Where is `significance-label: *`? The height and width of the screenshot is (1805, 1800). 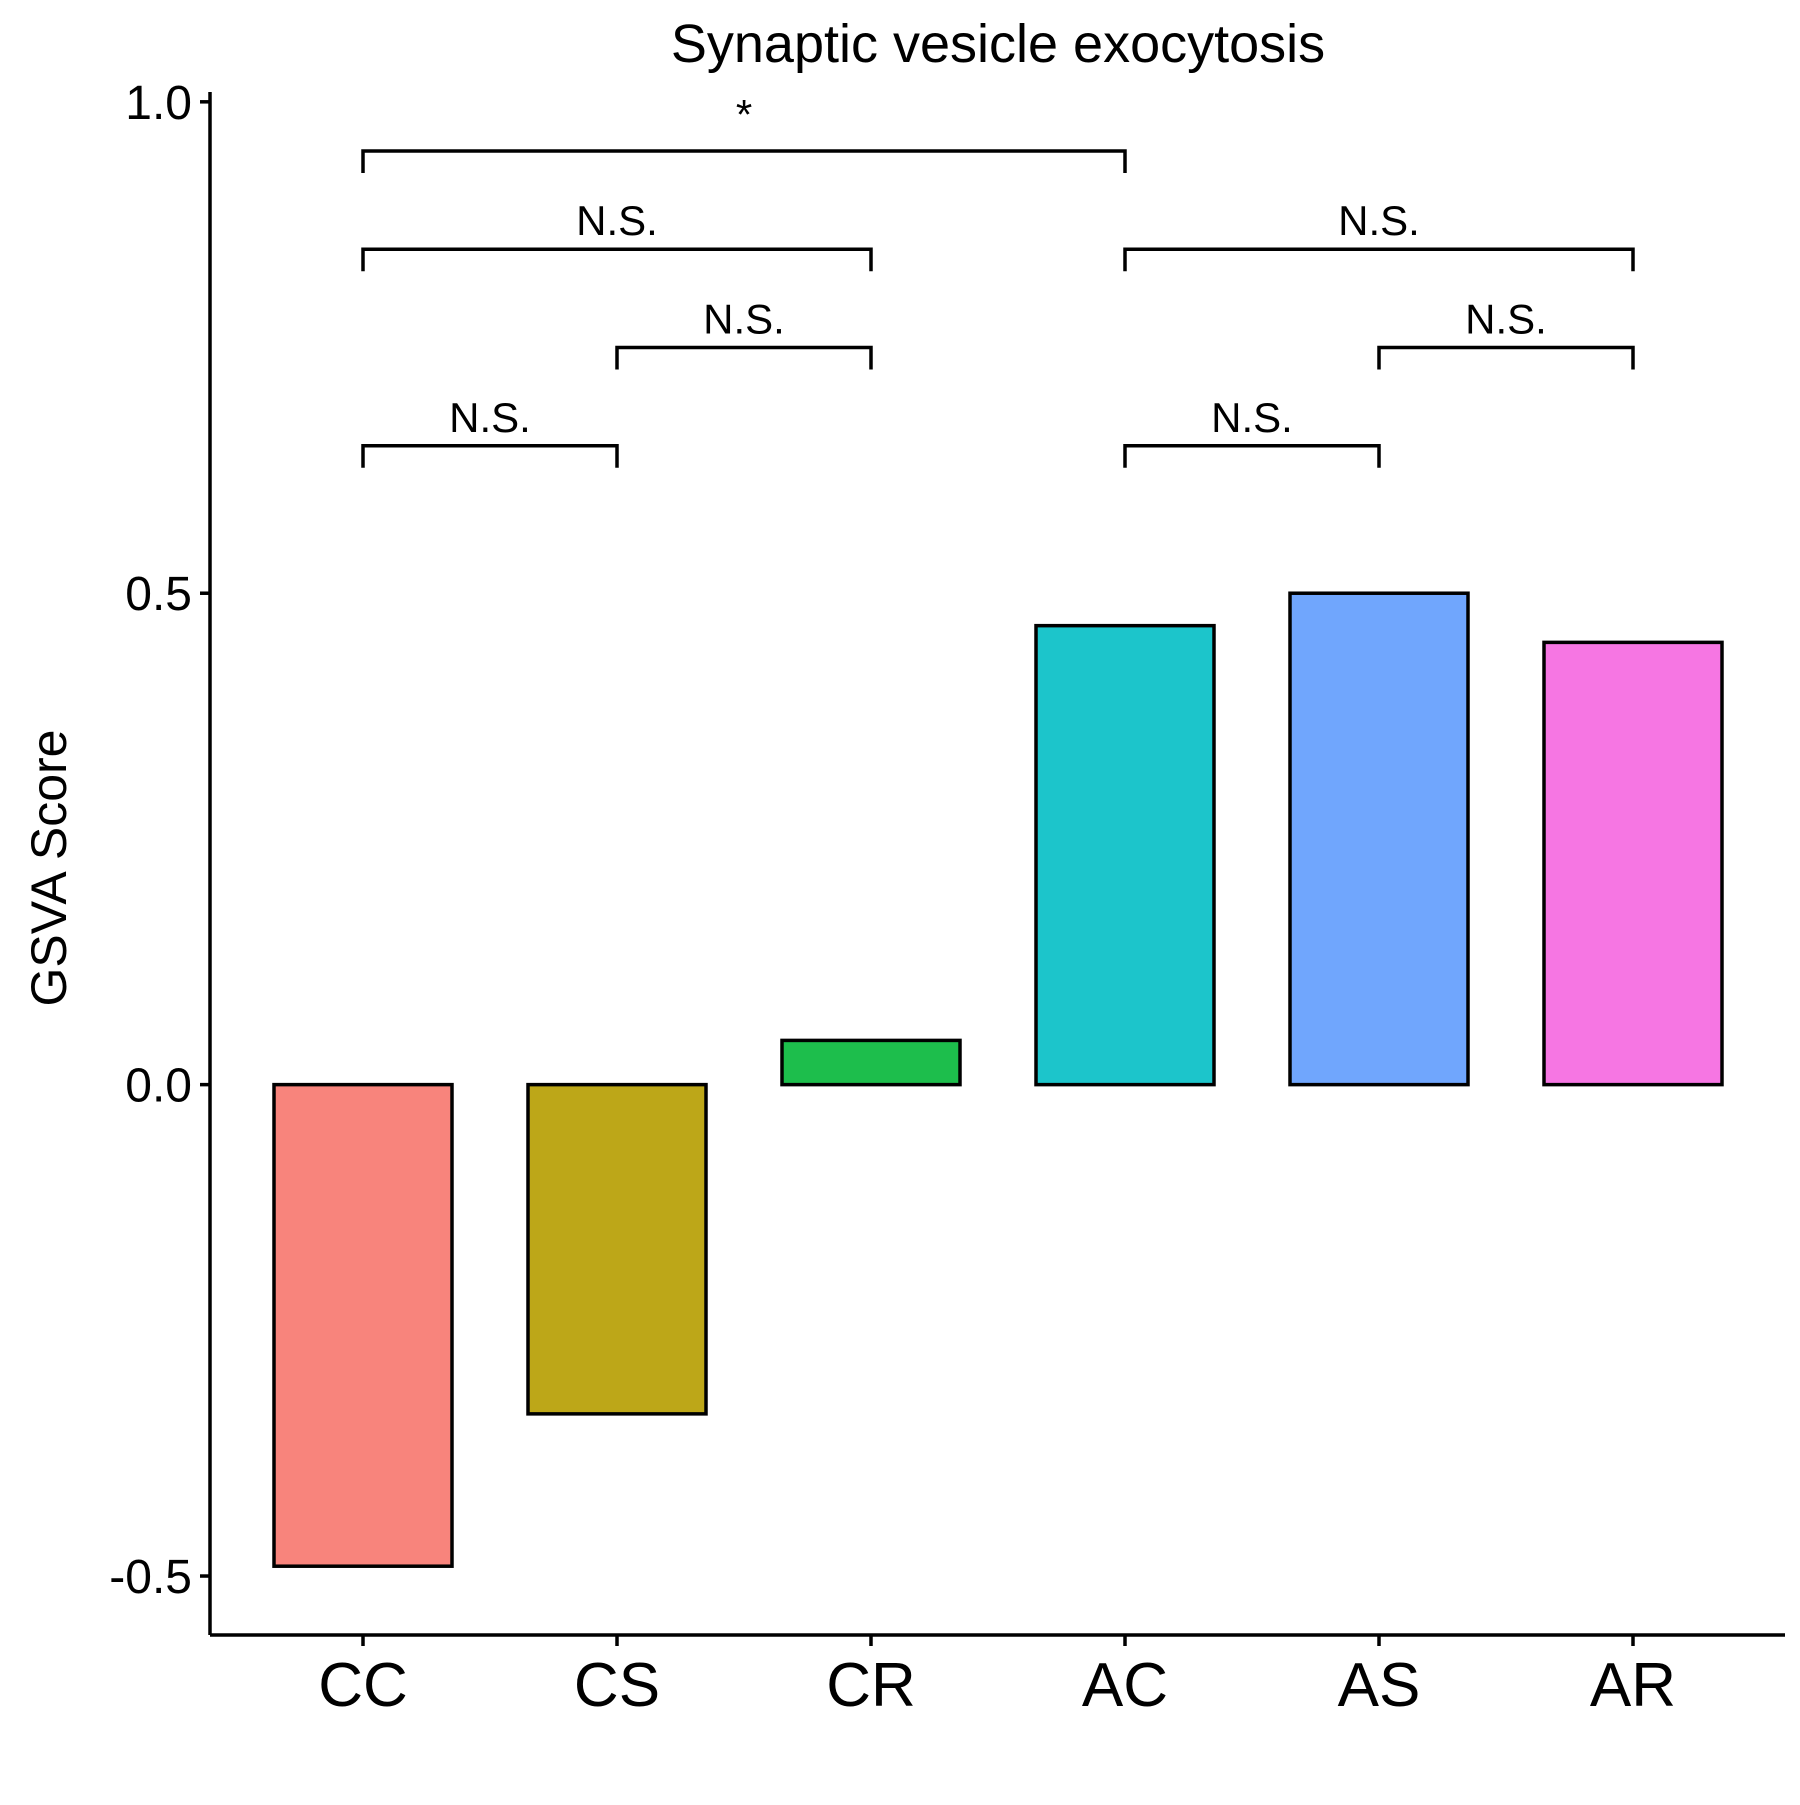 significance-label: * is located at coordinates (744, 114).